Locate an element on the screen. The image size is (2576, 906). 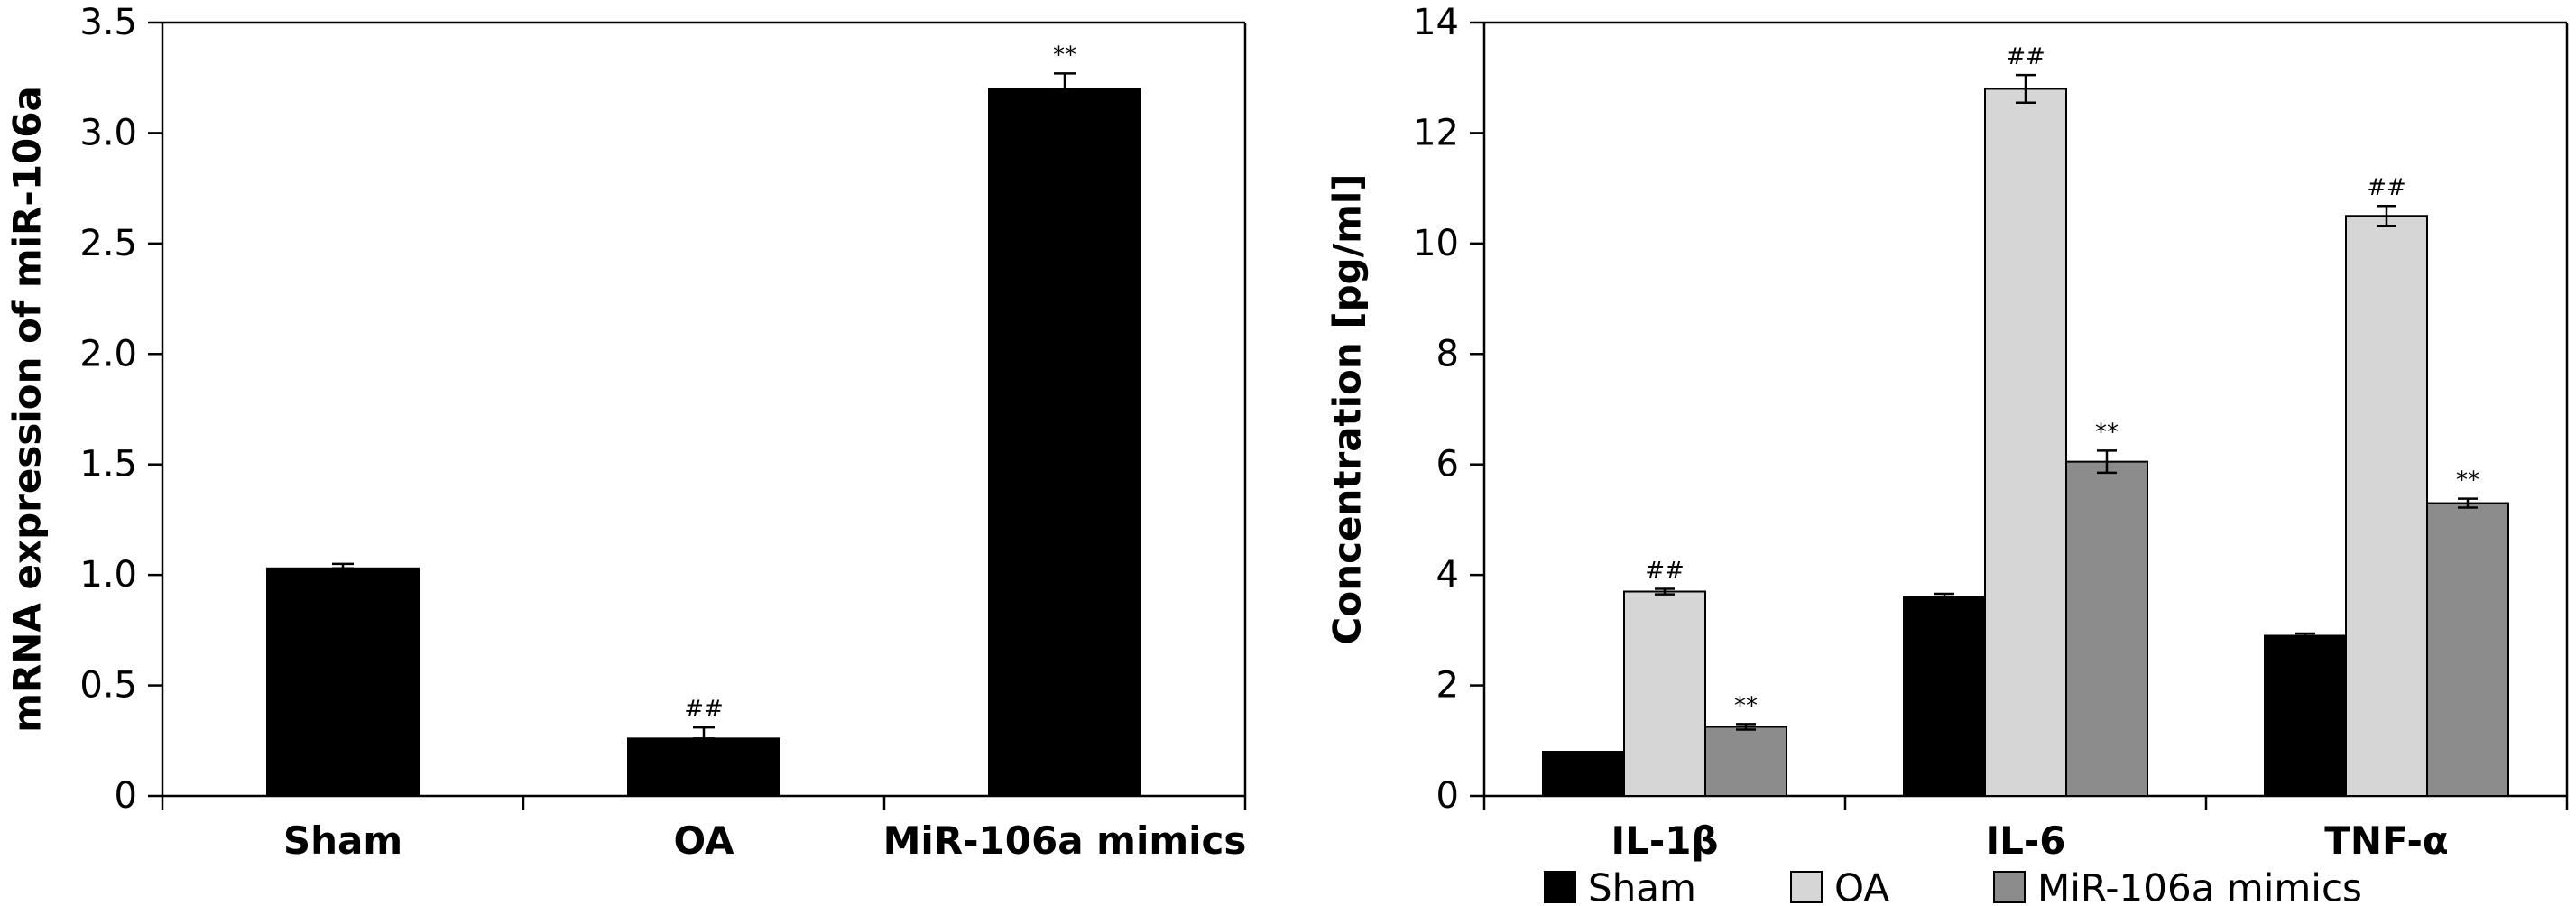
y-tick-label: 1.5 is located at coordinates (108, 465).